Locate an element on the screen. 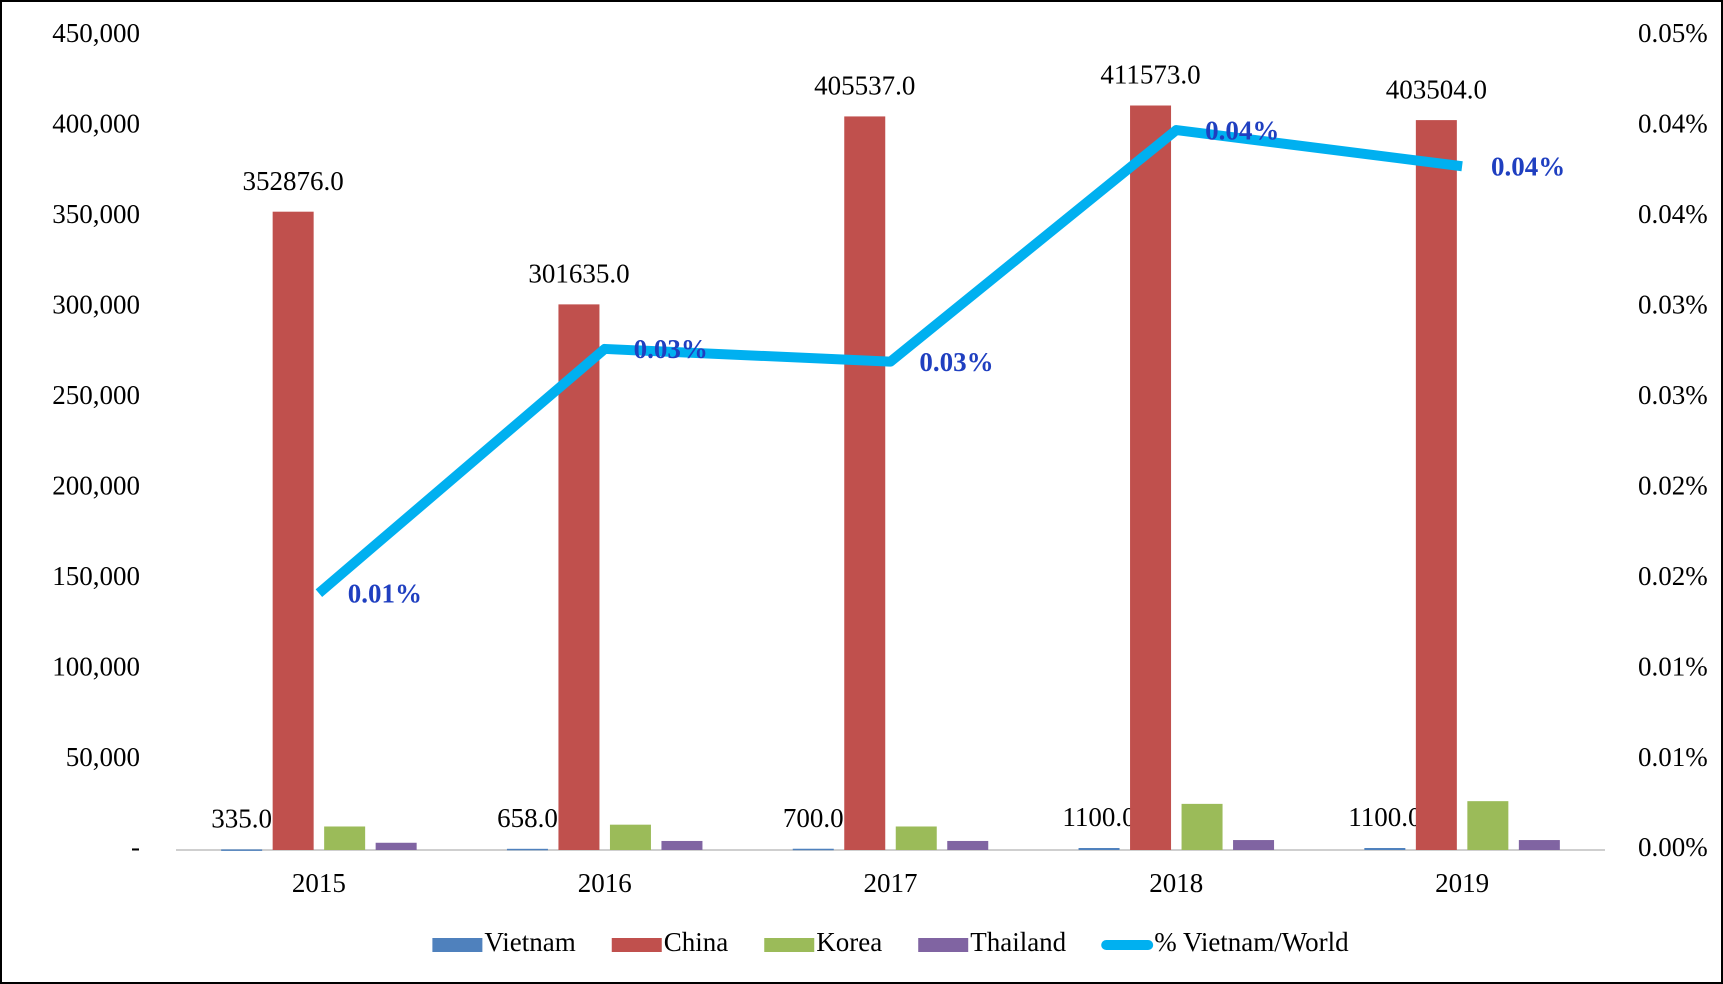  y-tick-label: 400,000 is located at coordinates (96, 124).